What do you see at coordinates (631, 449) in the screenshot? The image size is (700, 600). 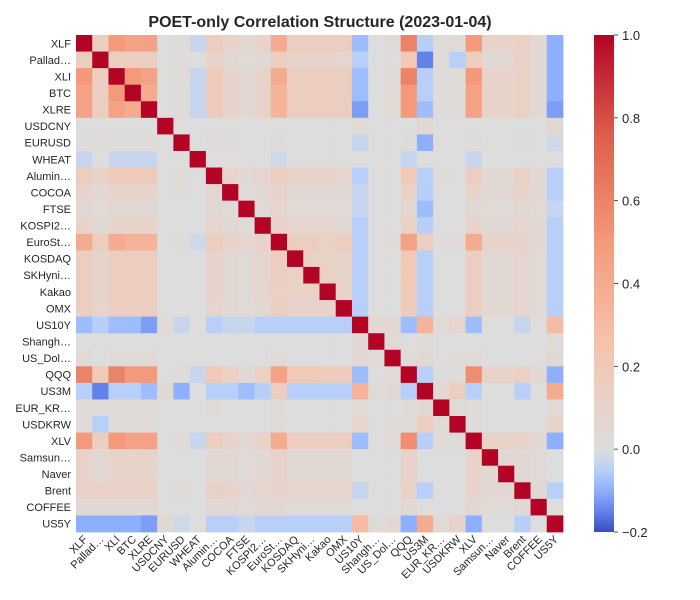 I see `colorbar-tick-label: 0.0` at bounding box center [631, 449].